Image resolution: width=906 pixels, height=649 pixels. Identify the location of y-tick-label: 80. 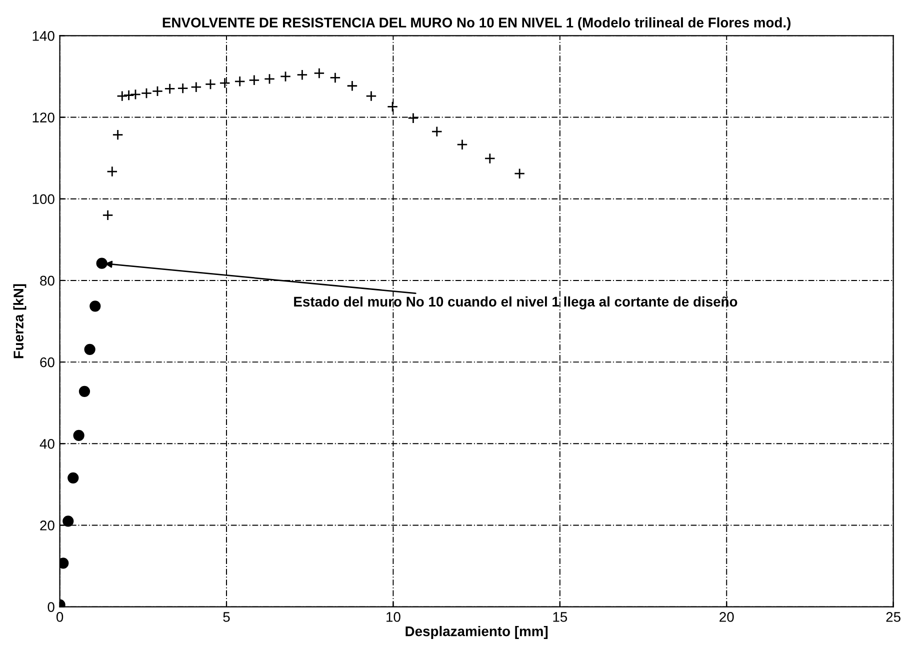
(47, 281).